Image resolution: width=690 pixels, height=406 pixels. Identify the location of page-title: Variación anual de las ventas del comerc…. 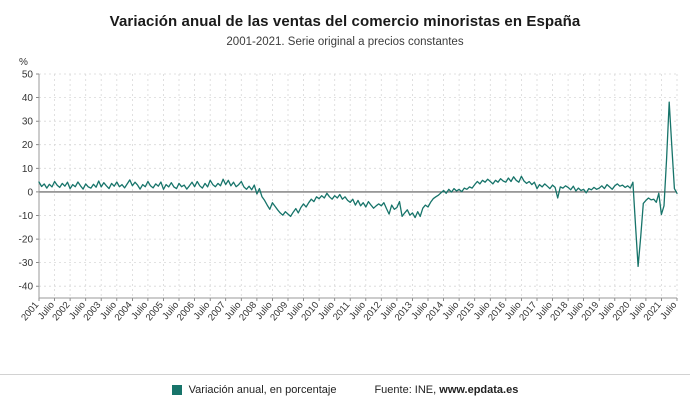
(345, 21).